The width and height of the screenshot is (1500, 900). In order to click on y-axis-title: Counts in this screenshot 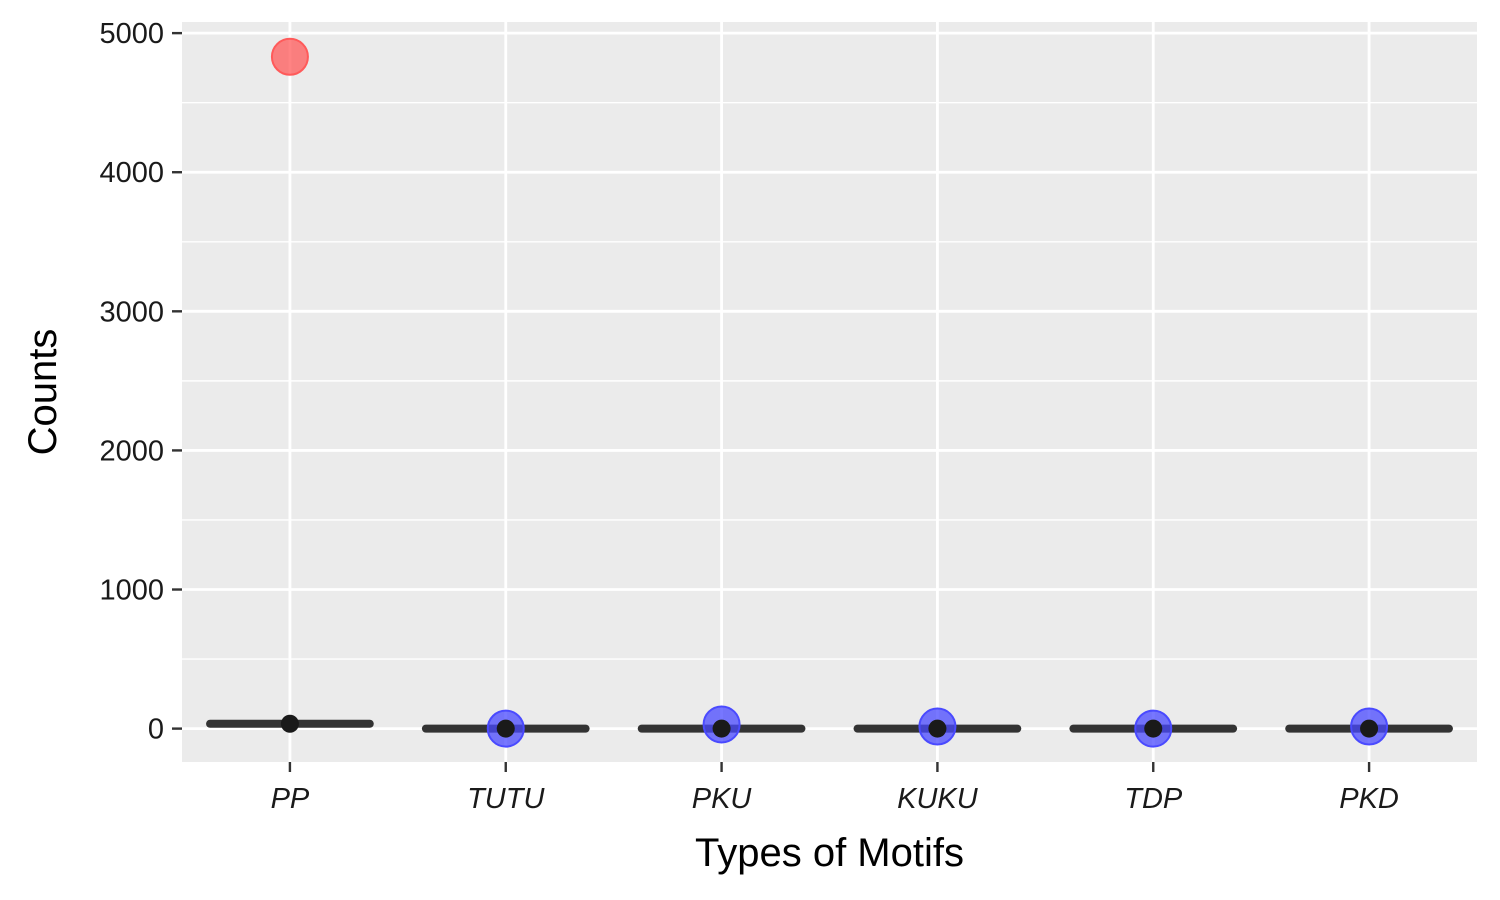, I will do `click(43, 392)`.